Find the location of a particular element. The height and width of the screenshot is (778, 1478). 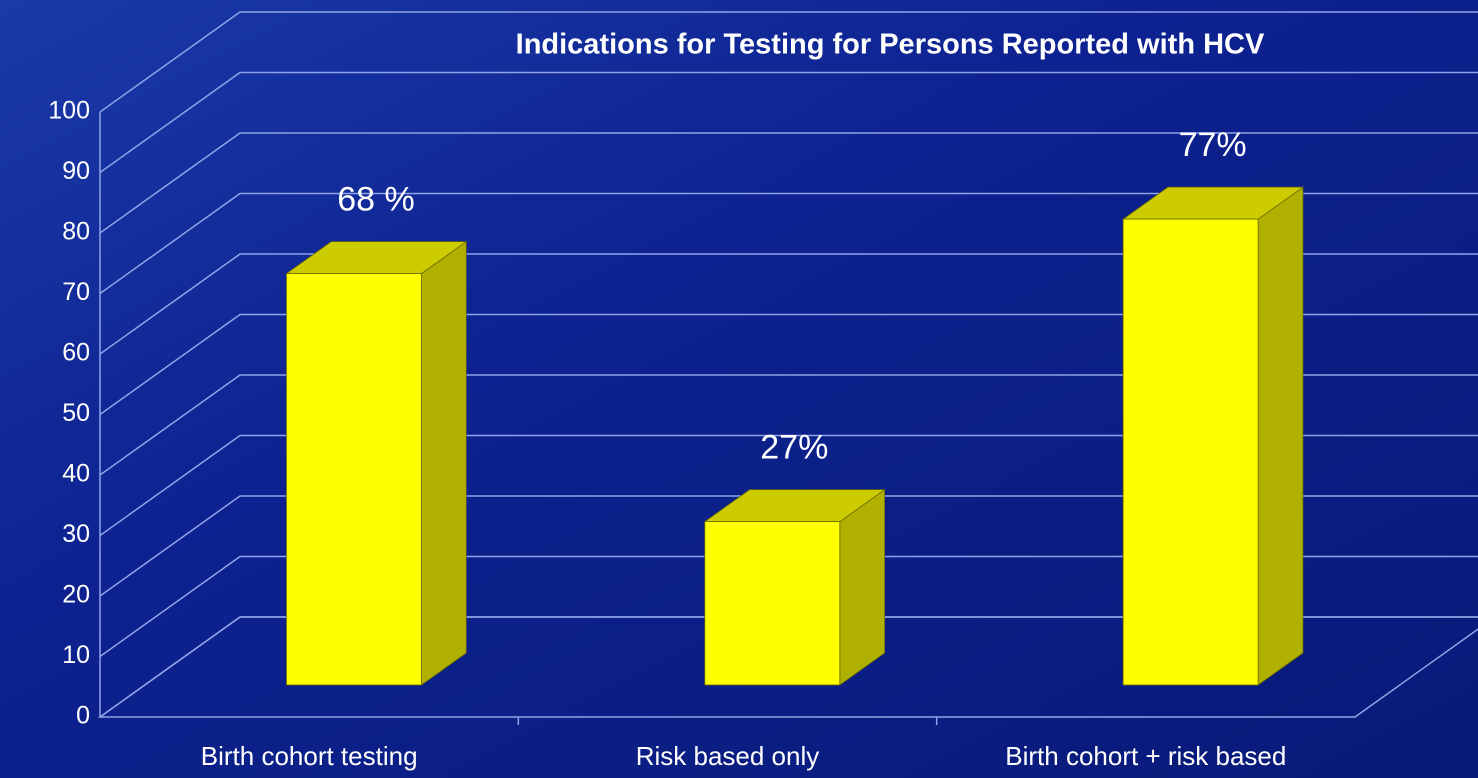

y-tick-label: 0 is located at coordinates (83, 716).